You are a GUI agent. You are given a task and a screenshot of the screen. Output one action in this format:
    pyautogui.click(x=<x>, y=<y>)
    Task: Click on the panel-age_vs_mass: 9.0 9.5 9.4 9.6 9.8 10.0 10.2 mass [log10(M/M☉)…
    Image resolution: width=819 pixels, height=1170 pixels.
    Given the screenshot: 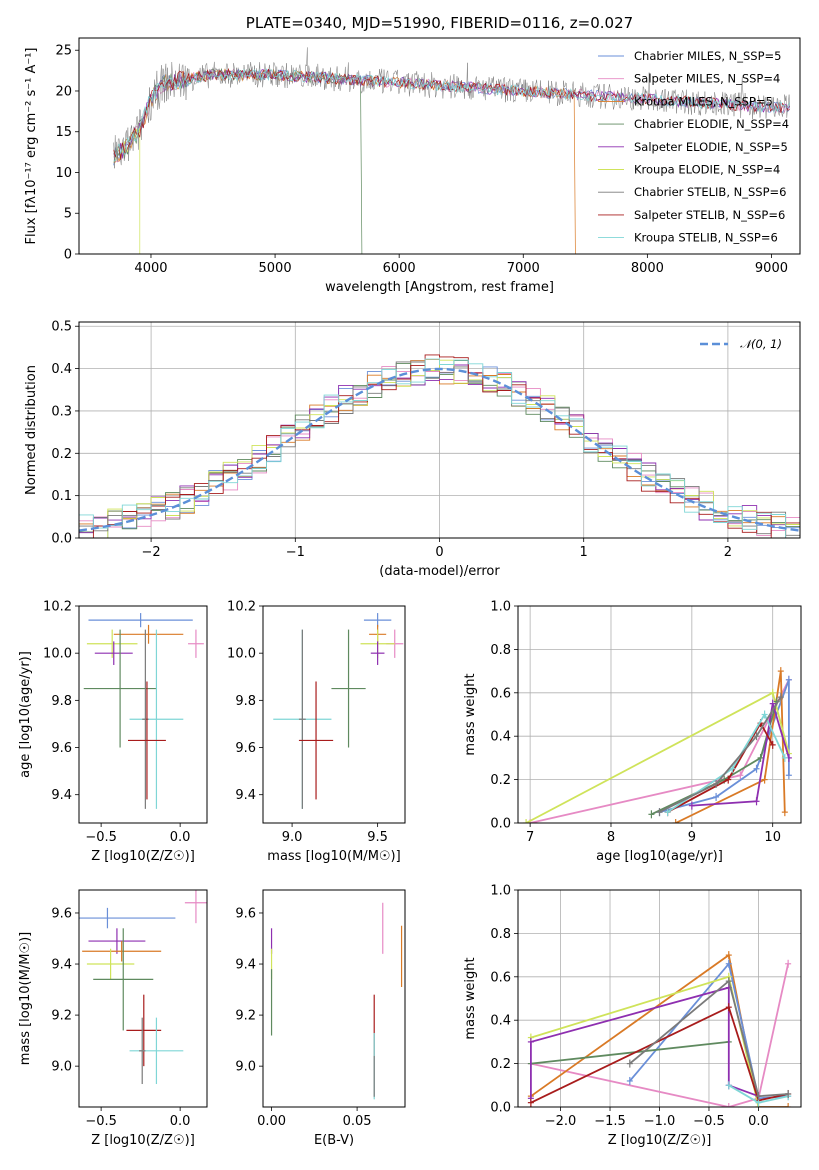 What is the action you would take?
    pyautogui.click(x=316, y=732)
    